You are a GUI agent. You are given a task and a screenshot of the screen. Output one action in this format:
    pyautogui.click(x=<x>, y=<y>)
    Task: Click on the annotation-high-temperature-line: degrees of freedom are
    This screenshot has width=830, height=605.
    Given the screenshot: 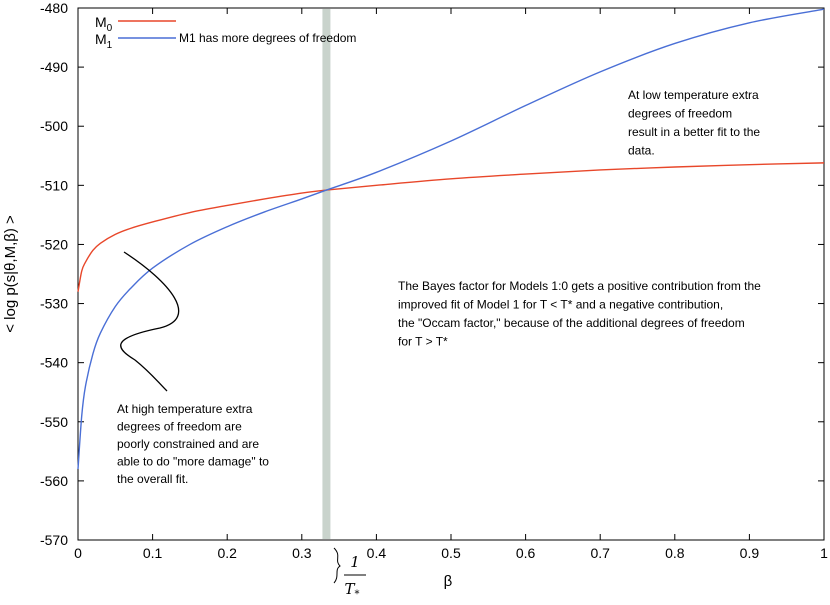 What is the action you would take?
    pyautogui.click(x=179, y=427)
    